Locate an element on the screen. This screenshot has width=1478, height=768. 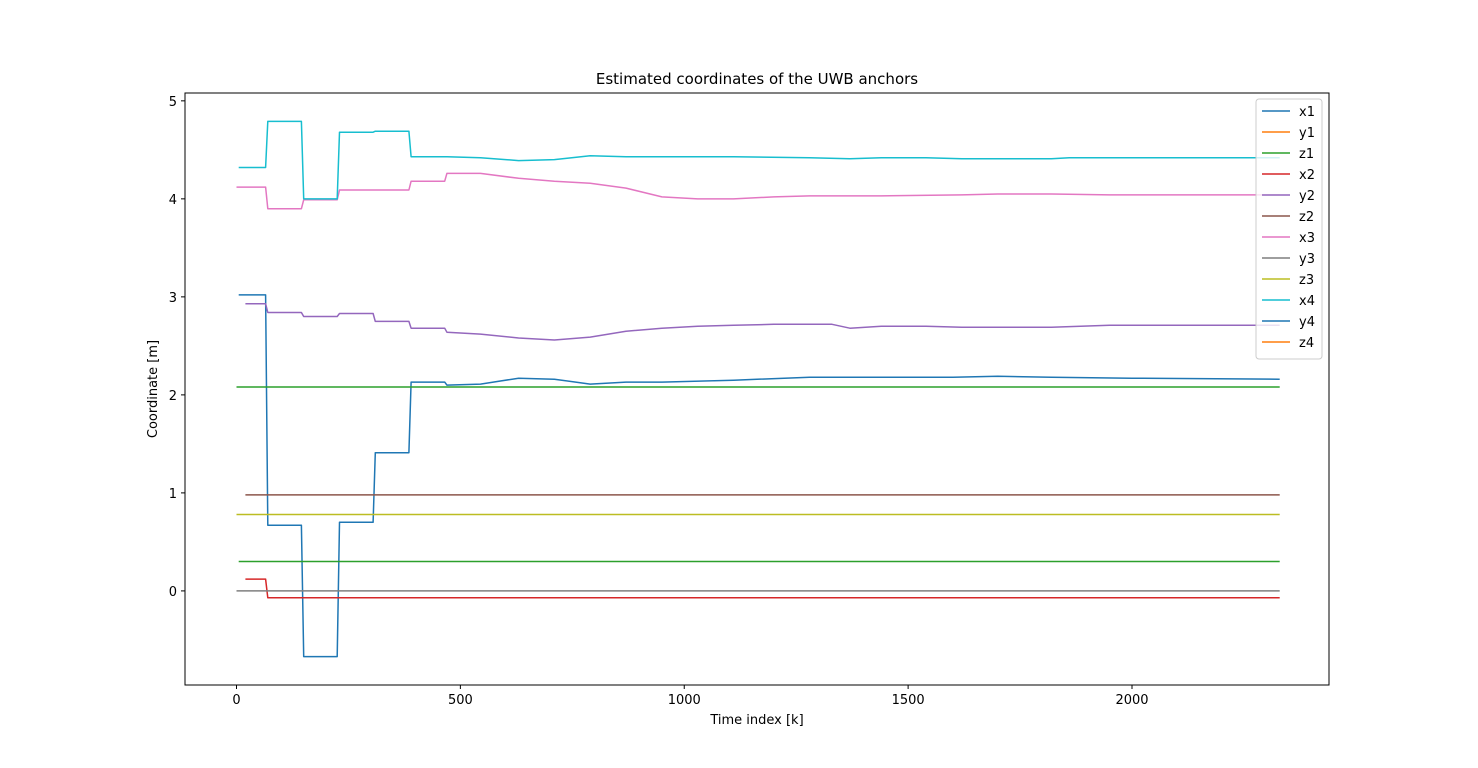
legend-label-x1: x1 is located at coordinates (1307, 112).